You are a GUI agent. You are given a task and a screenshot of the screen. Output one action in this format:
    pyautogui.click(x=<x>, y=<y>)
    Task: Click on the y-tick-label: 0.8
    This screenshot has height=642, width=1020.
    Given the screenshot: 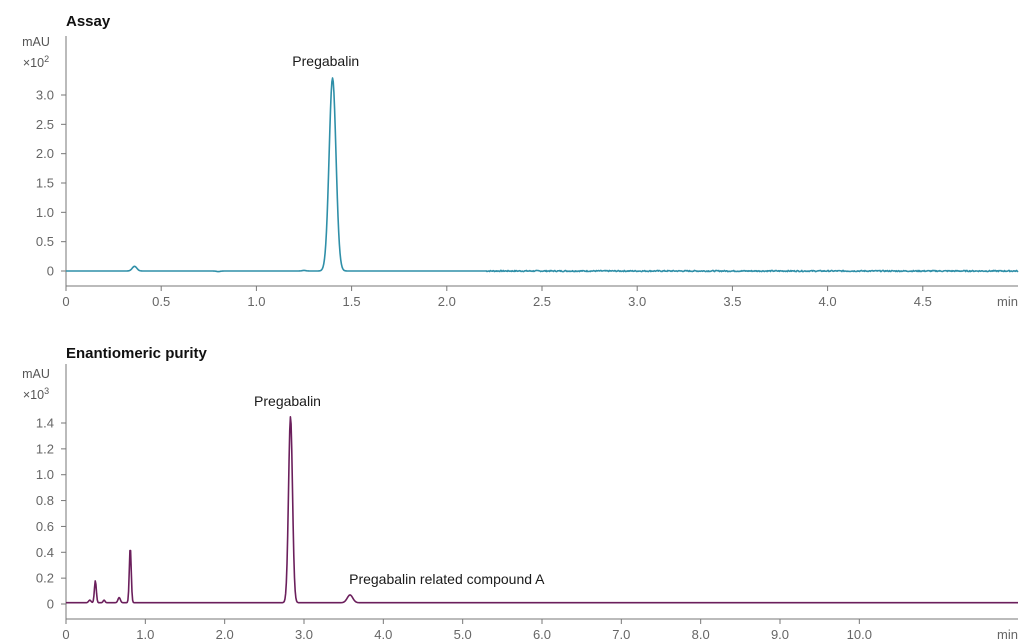 What is the action you would take?
    pyautogui.click(x=45, y=500)
    